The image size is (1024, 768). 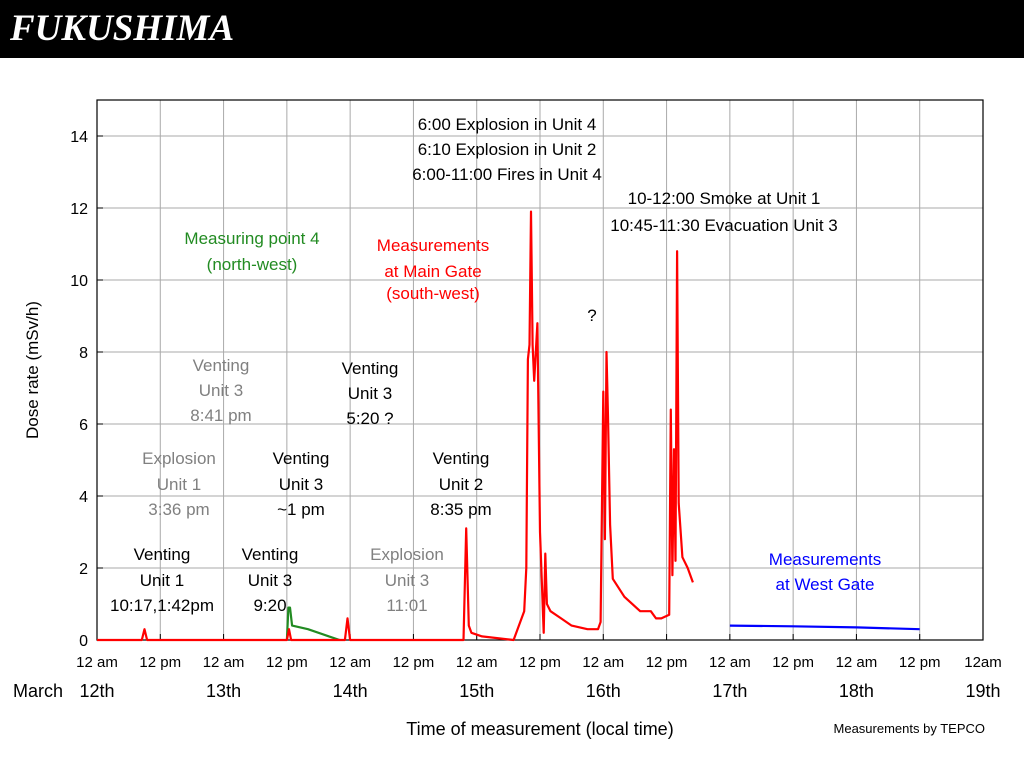 I want to click on annotation-text: 6:00-11:00 Fires in Unit 4, so click(x=507, y=174).